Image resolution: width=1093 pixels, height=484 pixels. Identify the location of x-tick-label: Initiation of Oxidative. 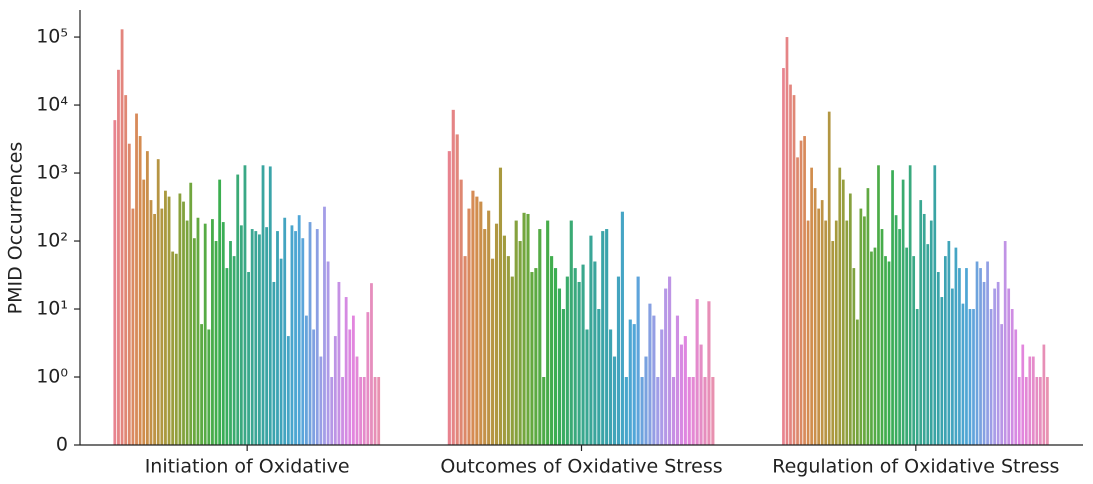
(247, 467).